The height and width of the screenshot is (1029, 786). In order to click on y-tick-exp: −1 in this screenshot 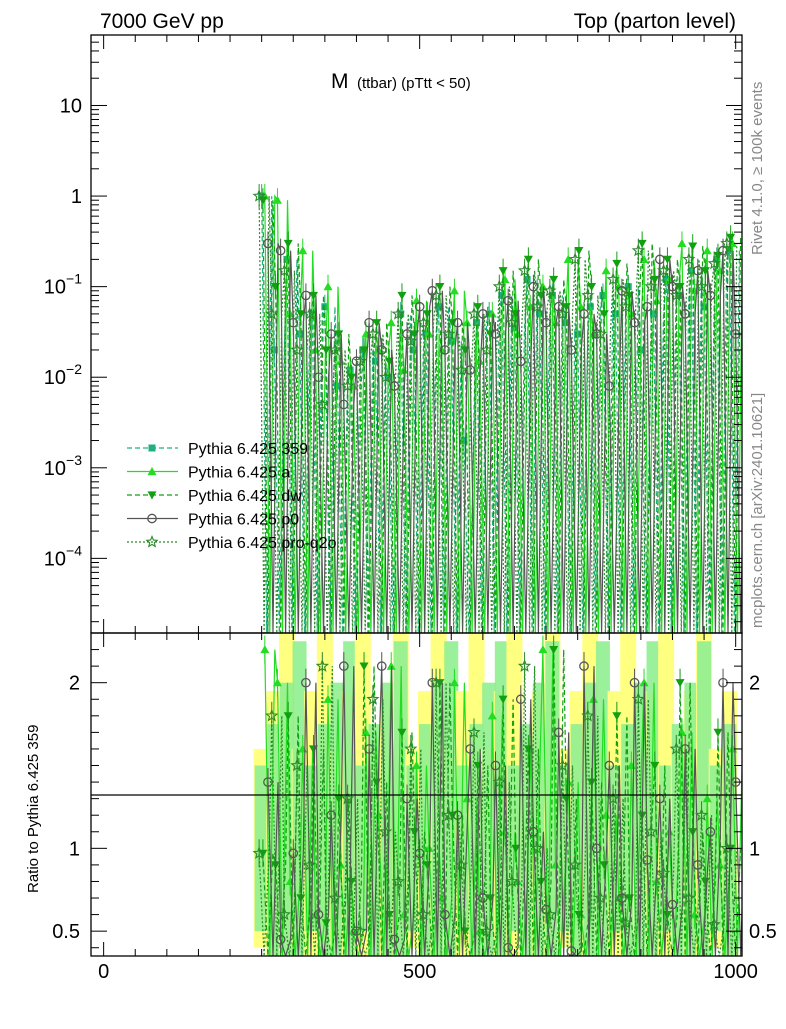, I will do `click(74, 279)`.